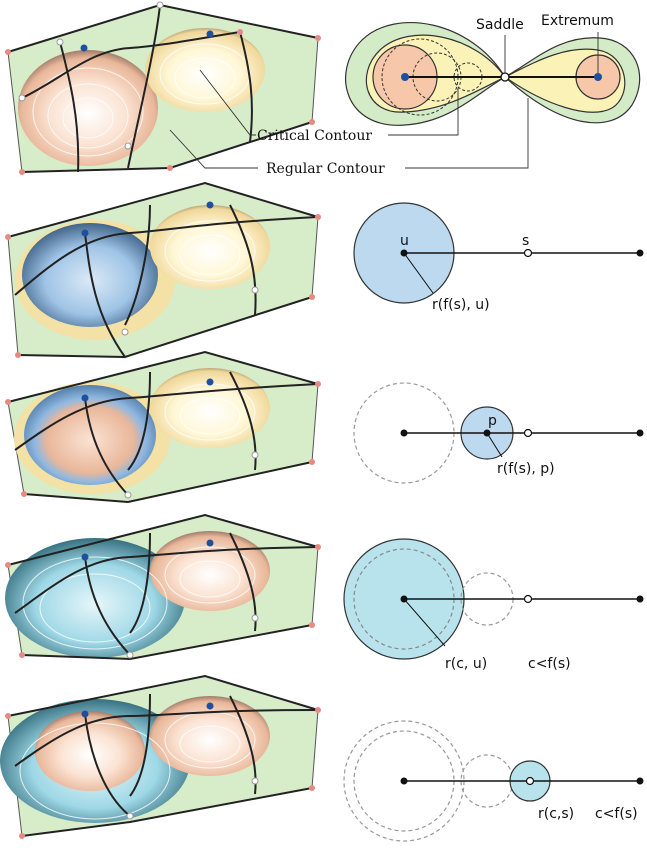 The height and width of the screenshot is (848, 647). Describe the element at coordinates (466, 664) in the screenshot. I see `radius-label-row3: r(c, u)` at that location.